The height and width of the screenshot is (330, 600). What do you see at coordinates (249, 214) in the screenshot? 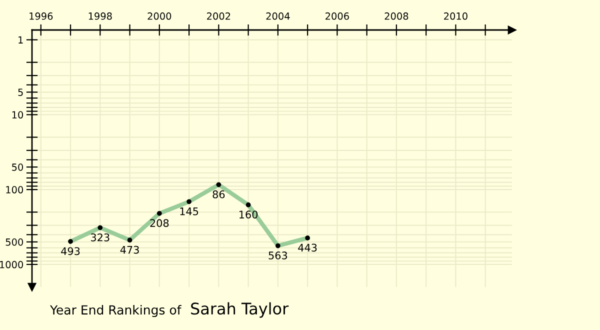
I see `data-label: 160` at bounding box center [249, 214].